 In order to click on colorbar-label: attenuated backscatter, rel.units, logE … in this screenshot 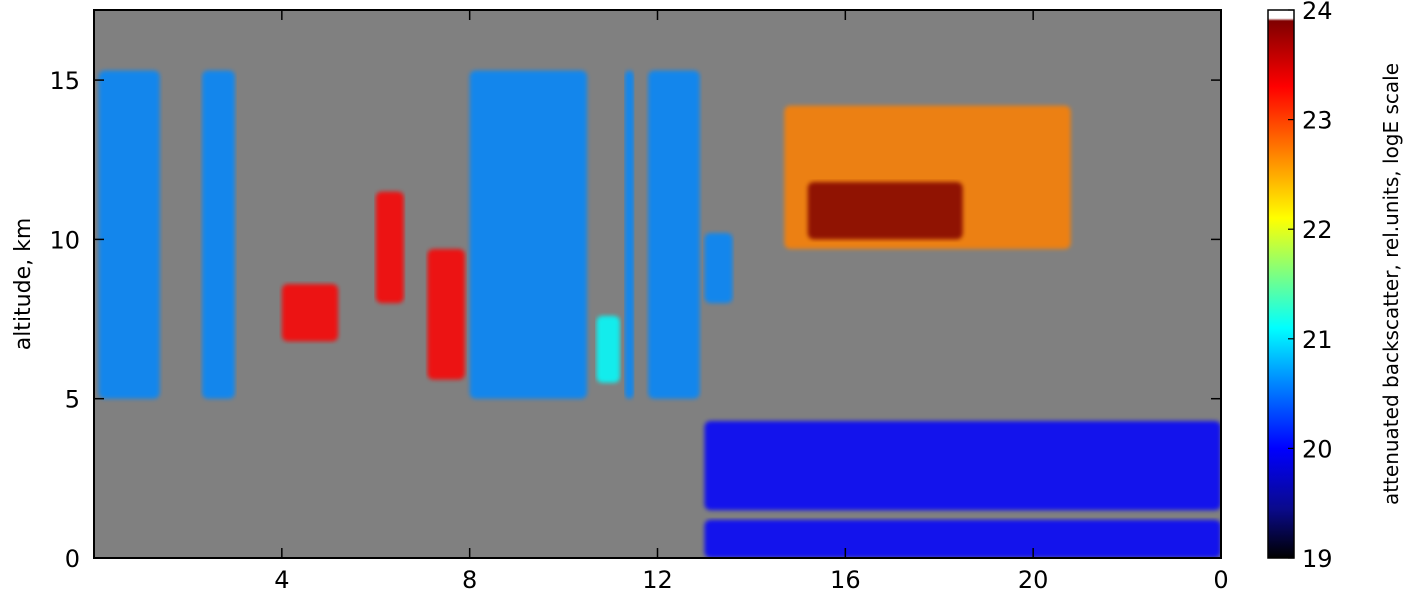, I will do `click(1391, 284)`.